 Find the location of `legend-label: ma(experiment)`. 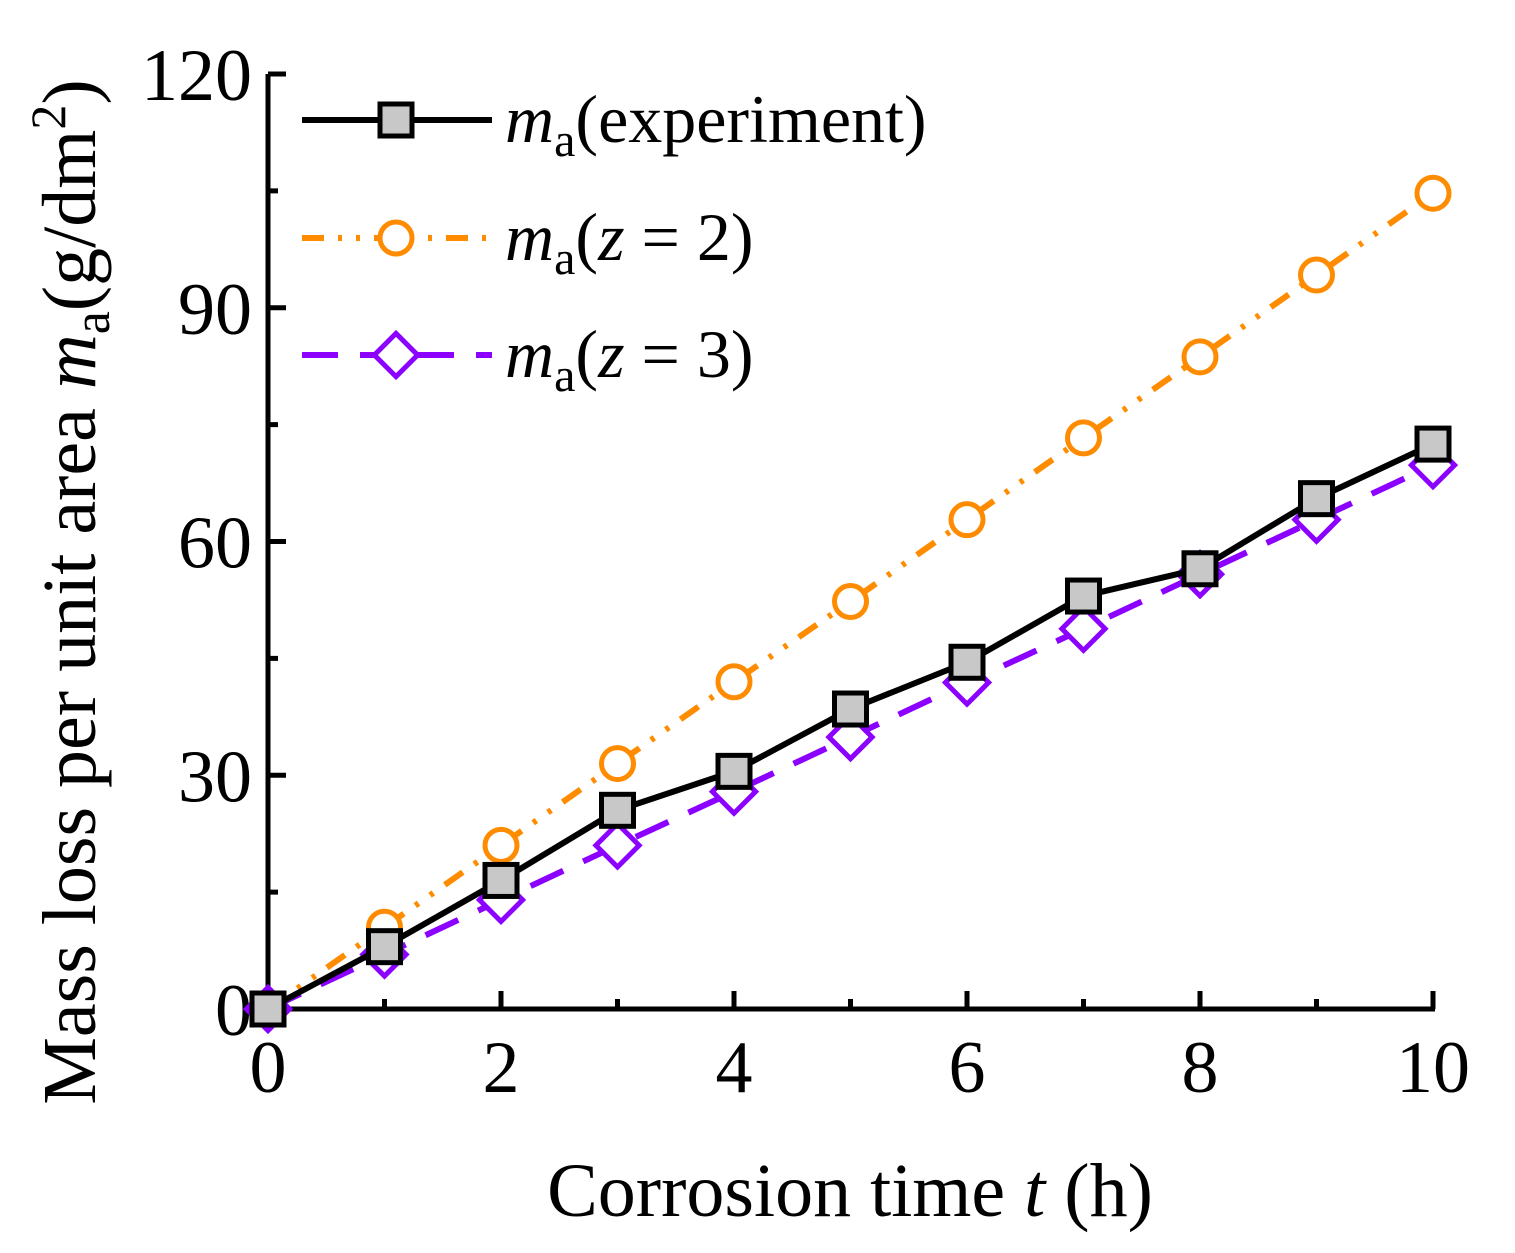

legend-label: ma(experiment) is located at coordinates (716, 124).